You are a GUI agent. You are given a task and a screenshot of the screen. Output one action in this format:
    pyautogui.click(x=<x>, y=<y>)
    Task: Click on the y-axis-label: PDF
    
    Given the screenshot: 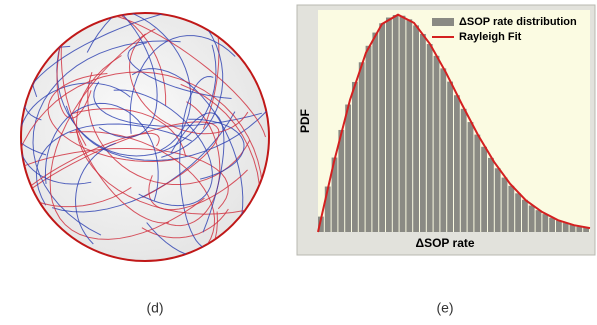 What is the action you would take?
    pyautogui.click(x=305, y=121)
    